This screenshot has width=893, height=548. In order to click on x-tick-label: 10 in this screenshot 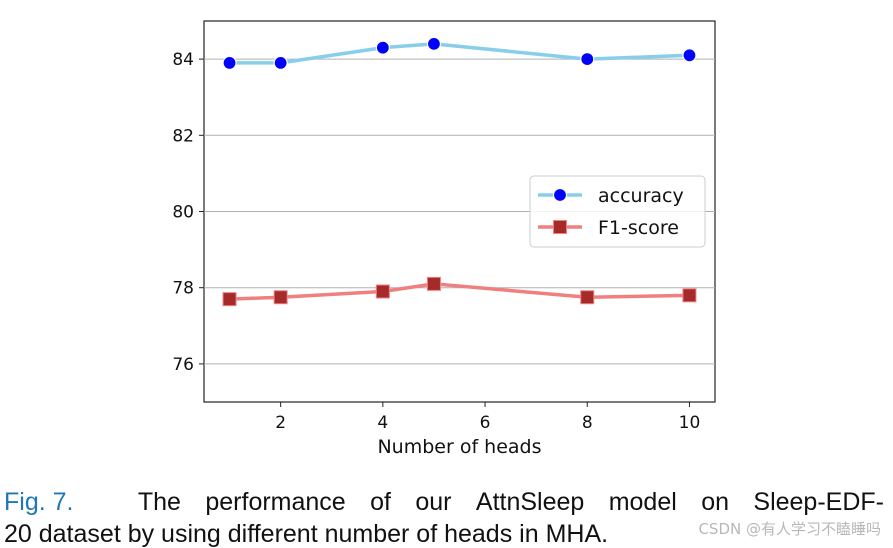, I will do `click(690, 423)`.